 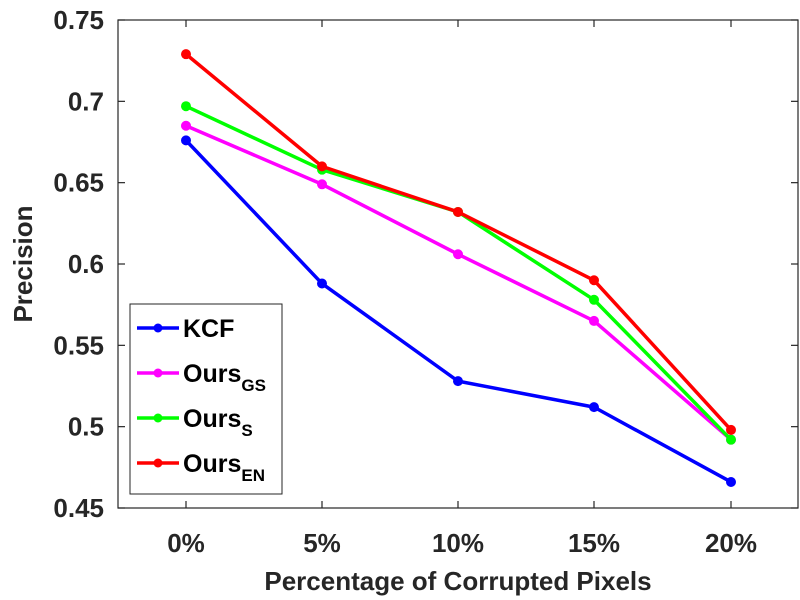 What do you see at coordinates (218, 422) in the screenshot?
I see `legend-label: OursS` at bounding box center [218, 422].